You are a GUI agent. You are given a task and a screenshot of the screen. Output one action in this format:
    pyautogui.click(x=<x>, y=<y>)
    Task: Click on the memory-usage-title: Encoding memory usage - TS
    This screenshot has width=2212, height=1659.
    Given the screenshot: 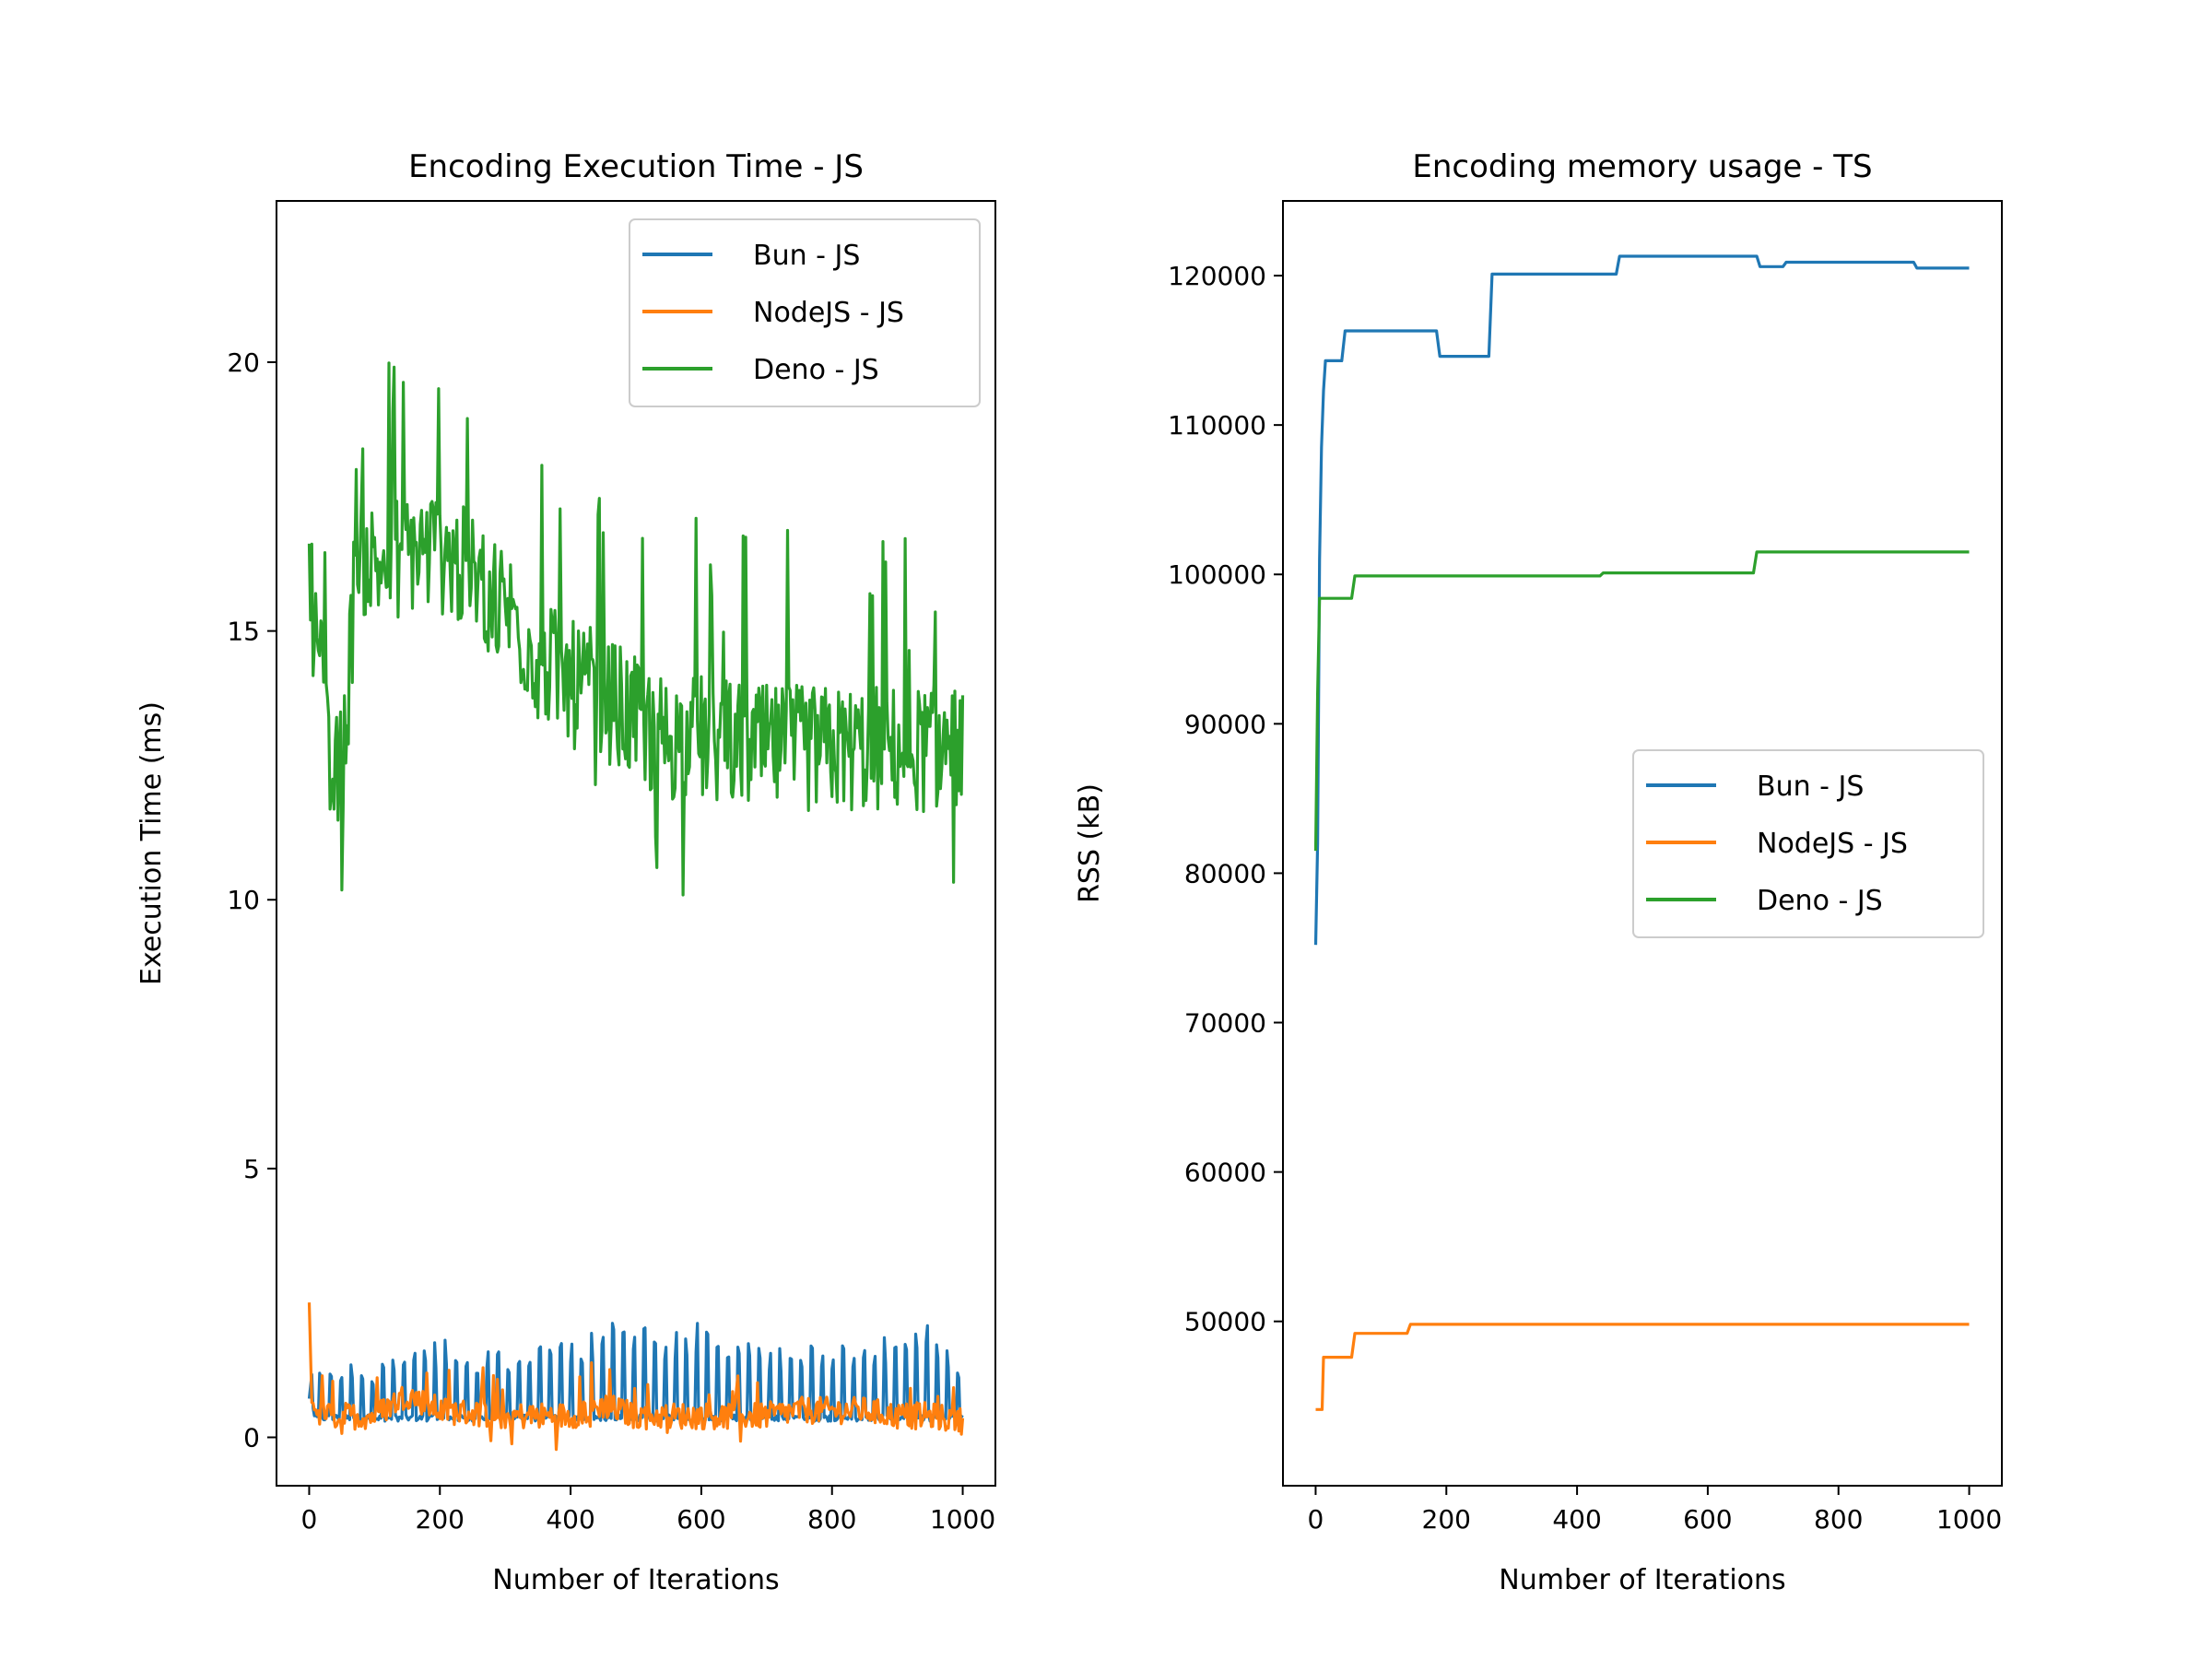 What is the action you would take?
    pyautogui.click(x=1642, y=166)
    